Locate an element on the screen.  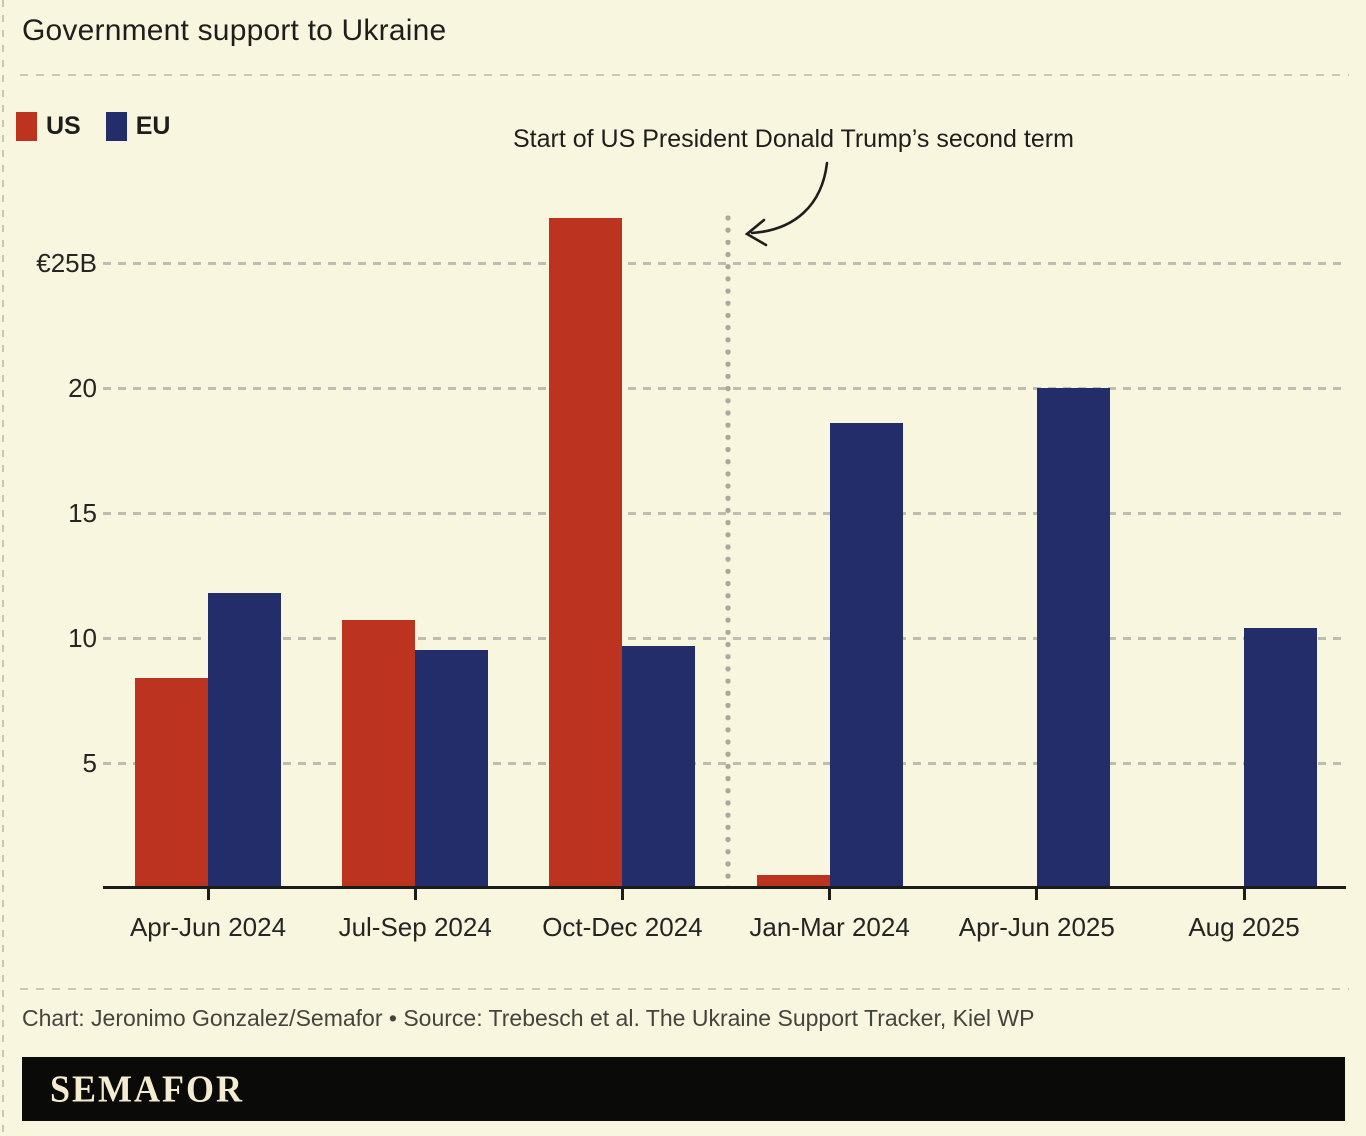
legend: US EU is located at coordinates (105, 126).